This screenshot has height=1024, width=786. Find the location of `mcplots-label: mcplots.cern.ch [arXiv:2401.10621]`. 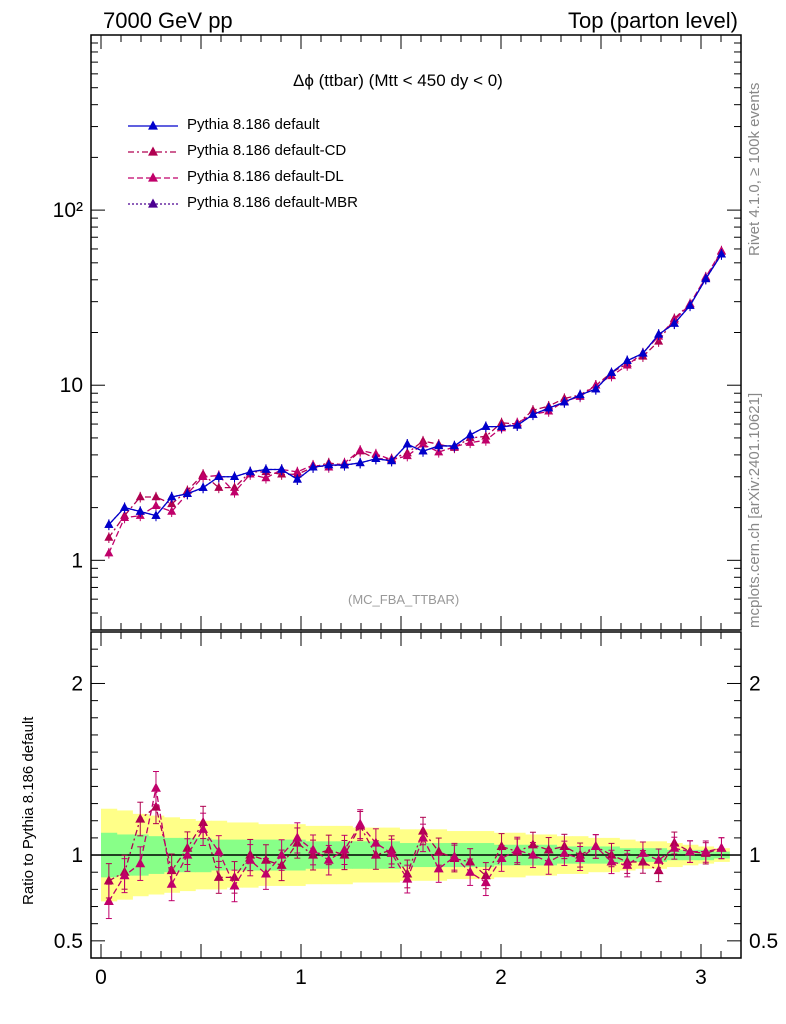

mcplots-label: mcplots.cern.ch [arXiv:2401.10621] is located at coordinates (754, 510).